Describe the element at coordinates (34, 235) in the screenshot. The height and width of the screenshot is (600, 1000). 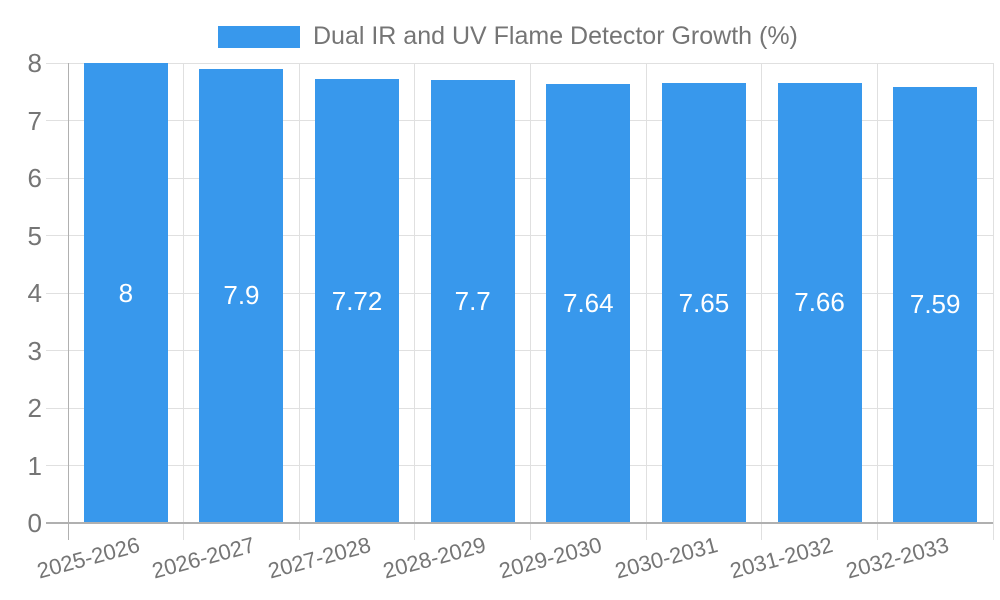
I see `y-axis-tick-label: 5` at that location.